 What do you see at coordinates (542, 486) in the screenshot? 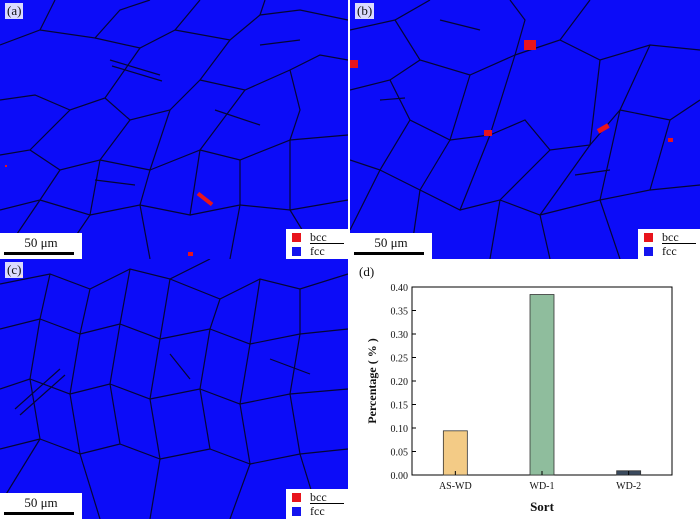
I see `x-tick-label: WD-1` at bounding box center [542, 486].